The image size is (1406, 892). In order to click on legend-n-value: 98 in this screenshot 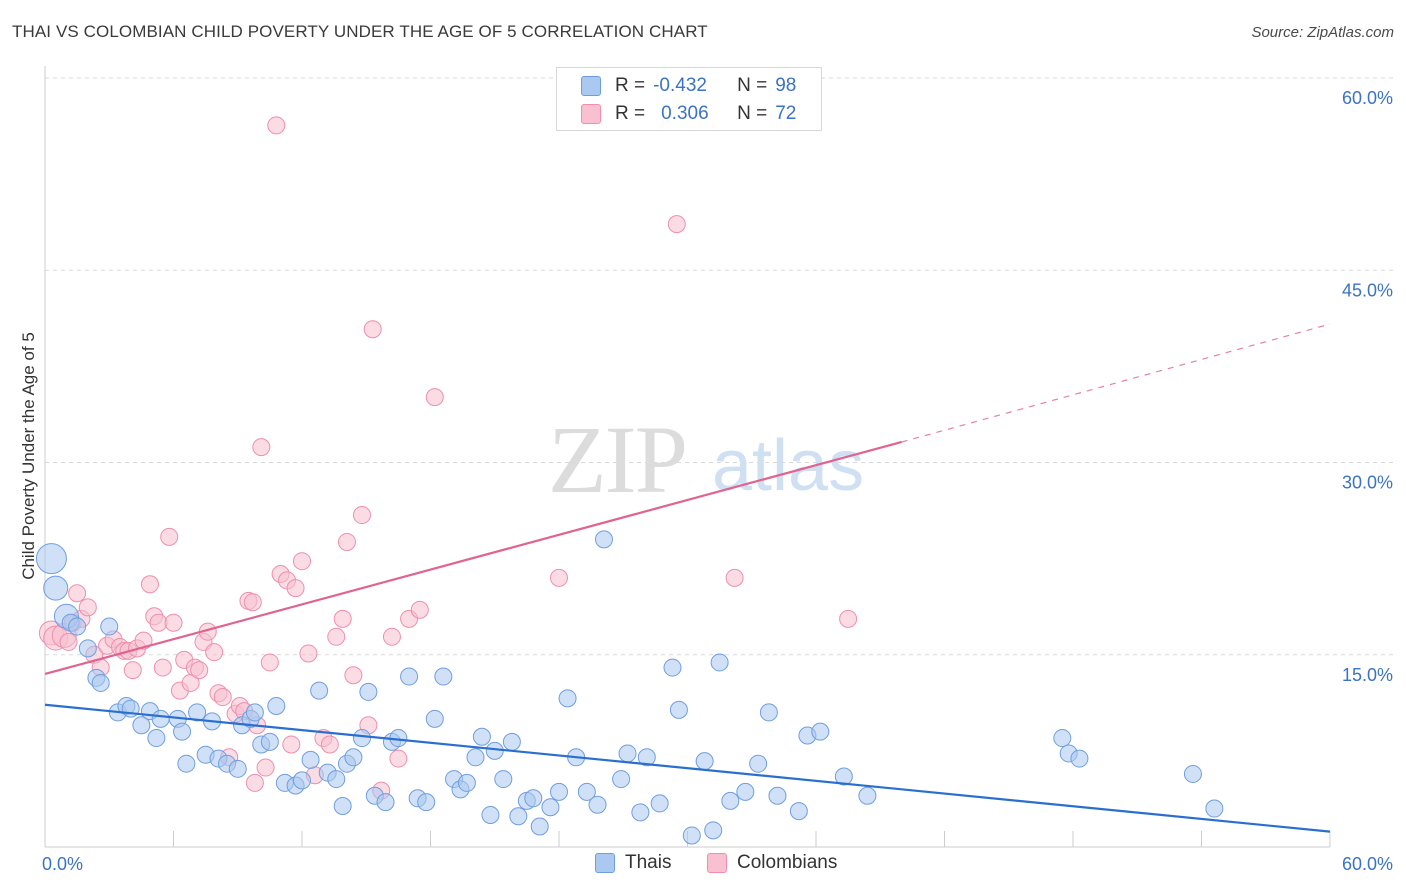, I will do `click(786, 85)`.